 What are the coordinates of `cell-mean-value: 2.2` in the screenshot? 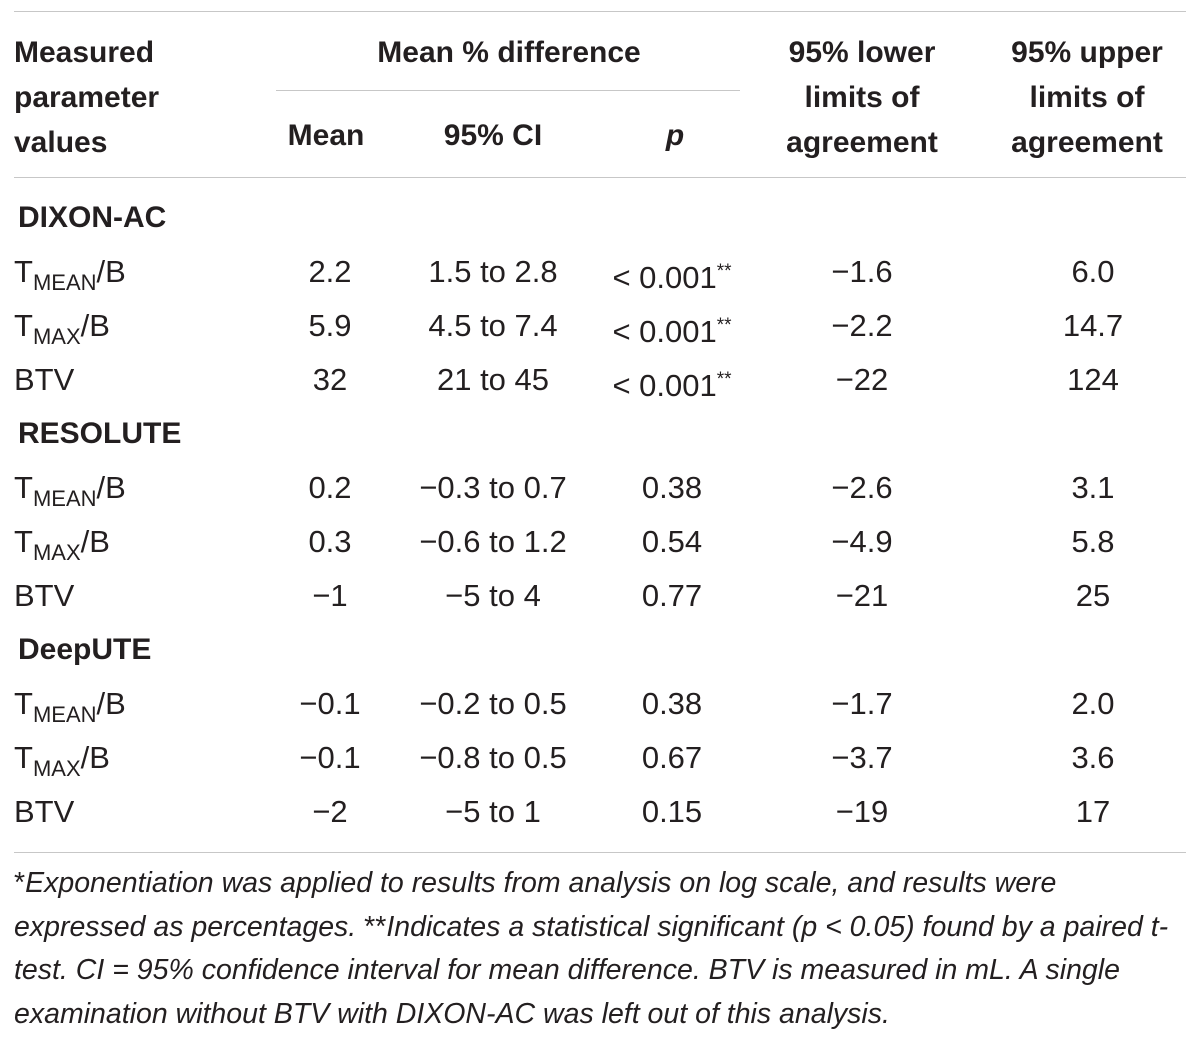 It's located at (330, 271).